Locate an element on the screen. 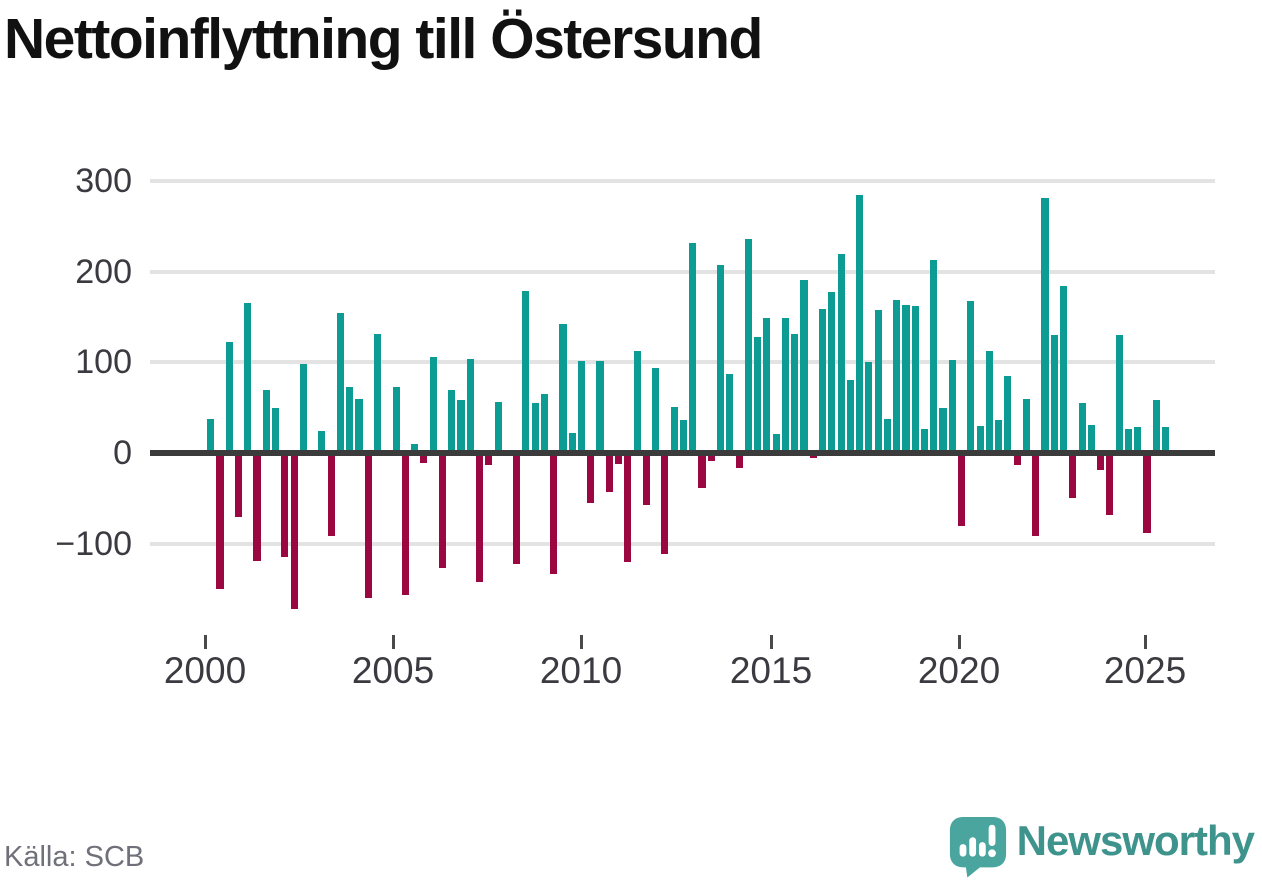  newsworthy-icon is located at coordinates (978, 846).